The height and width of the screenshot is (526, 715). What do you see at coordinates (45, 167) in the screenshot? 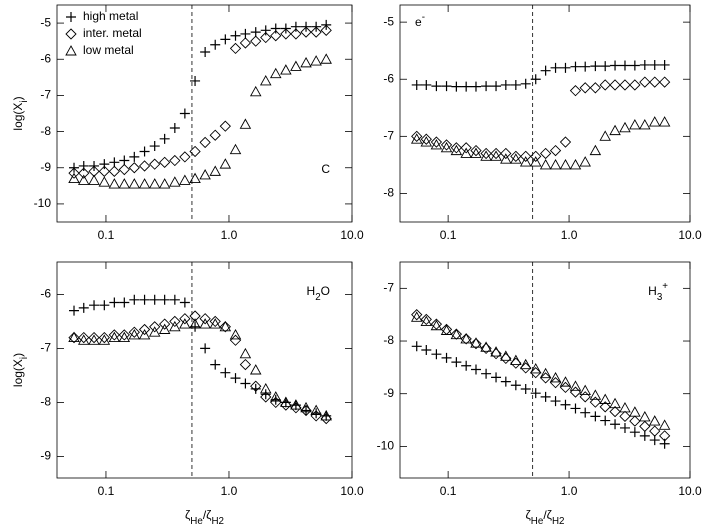
I see `y-tick-label: -9` at bounding box center [45, 167].